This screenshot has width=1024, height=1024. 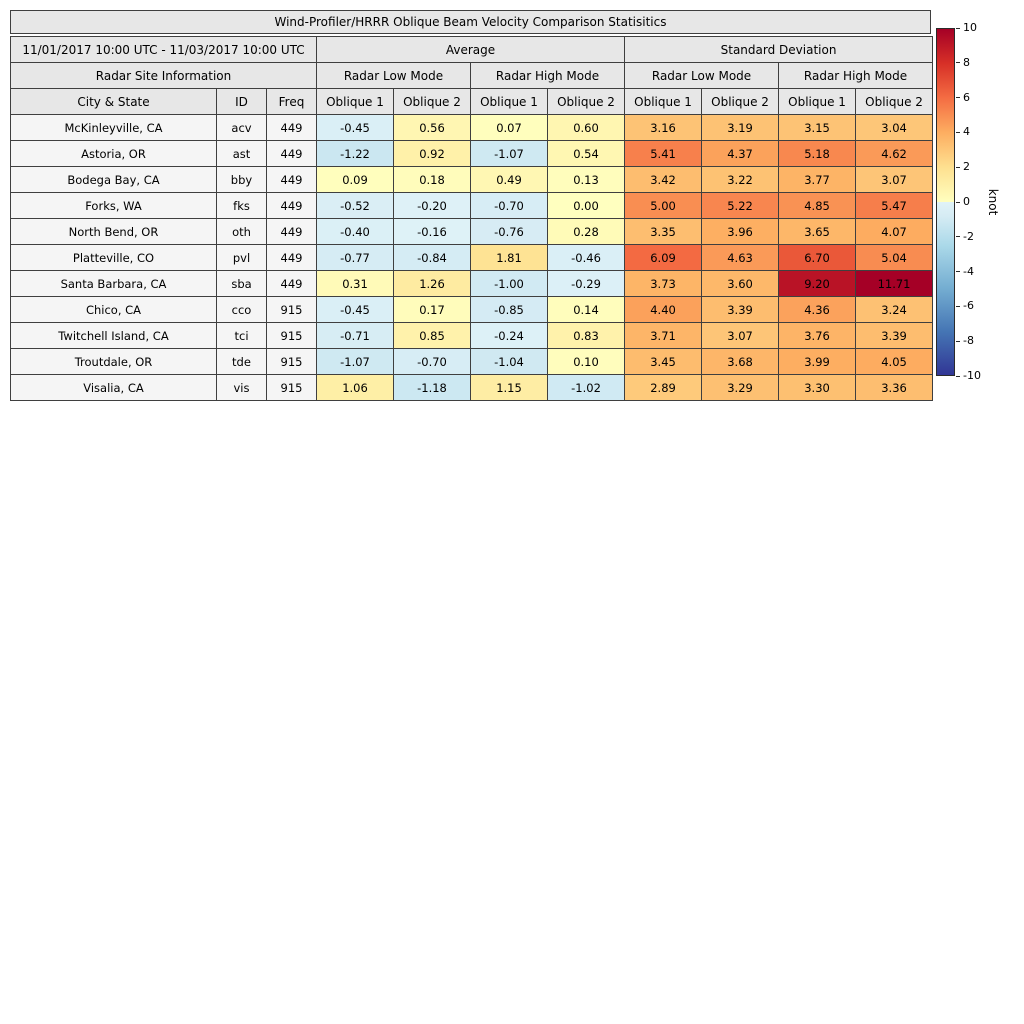 I want to click on value-cell: 4.40, so click(x=663, y=309).